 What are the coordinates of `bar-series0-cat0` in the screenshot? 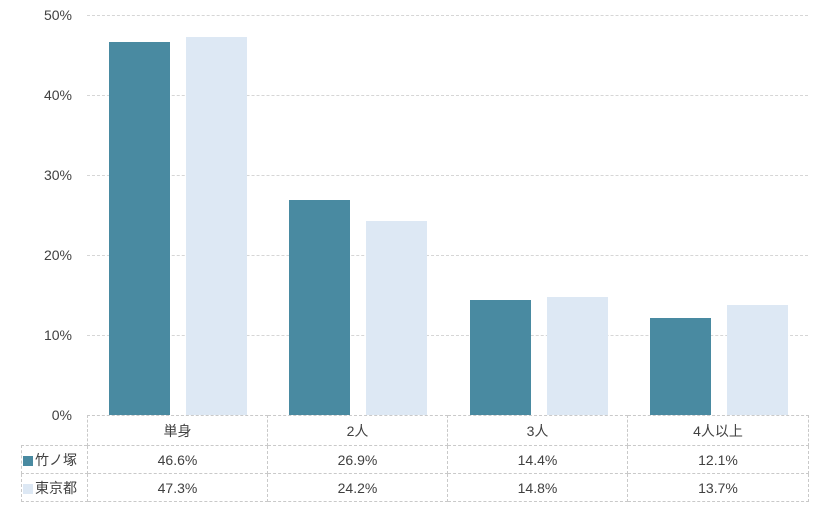 It's located at (139, 228).